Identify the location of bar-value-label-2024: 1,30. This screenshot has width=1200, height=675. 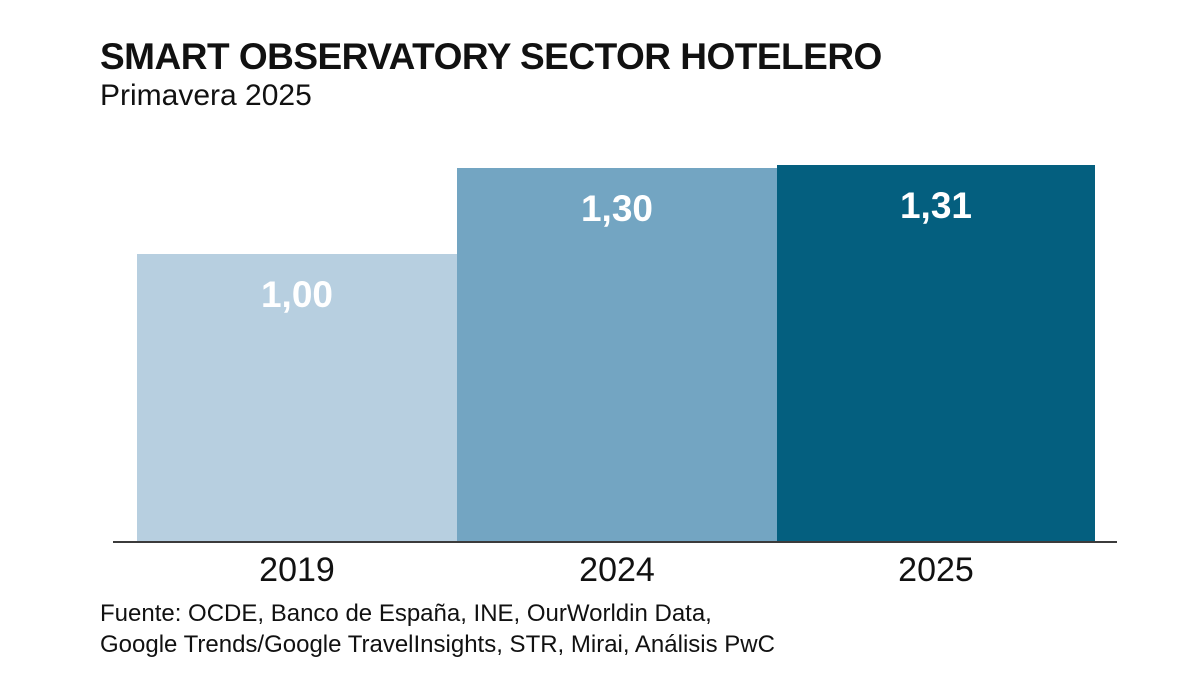
(616, 208).